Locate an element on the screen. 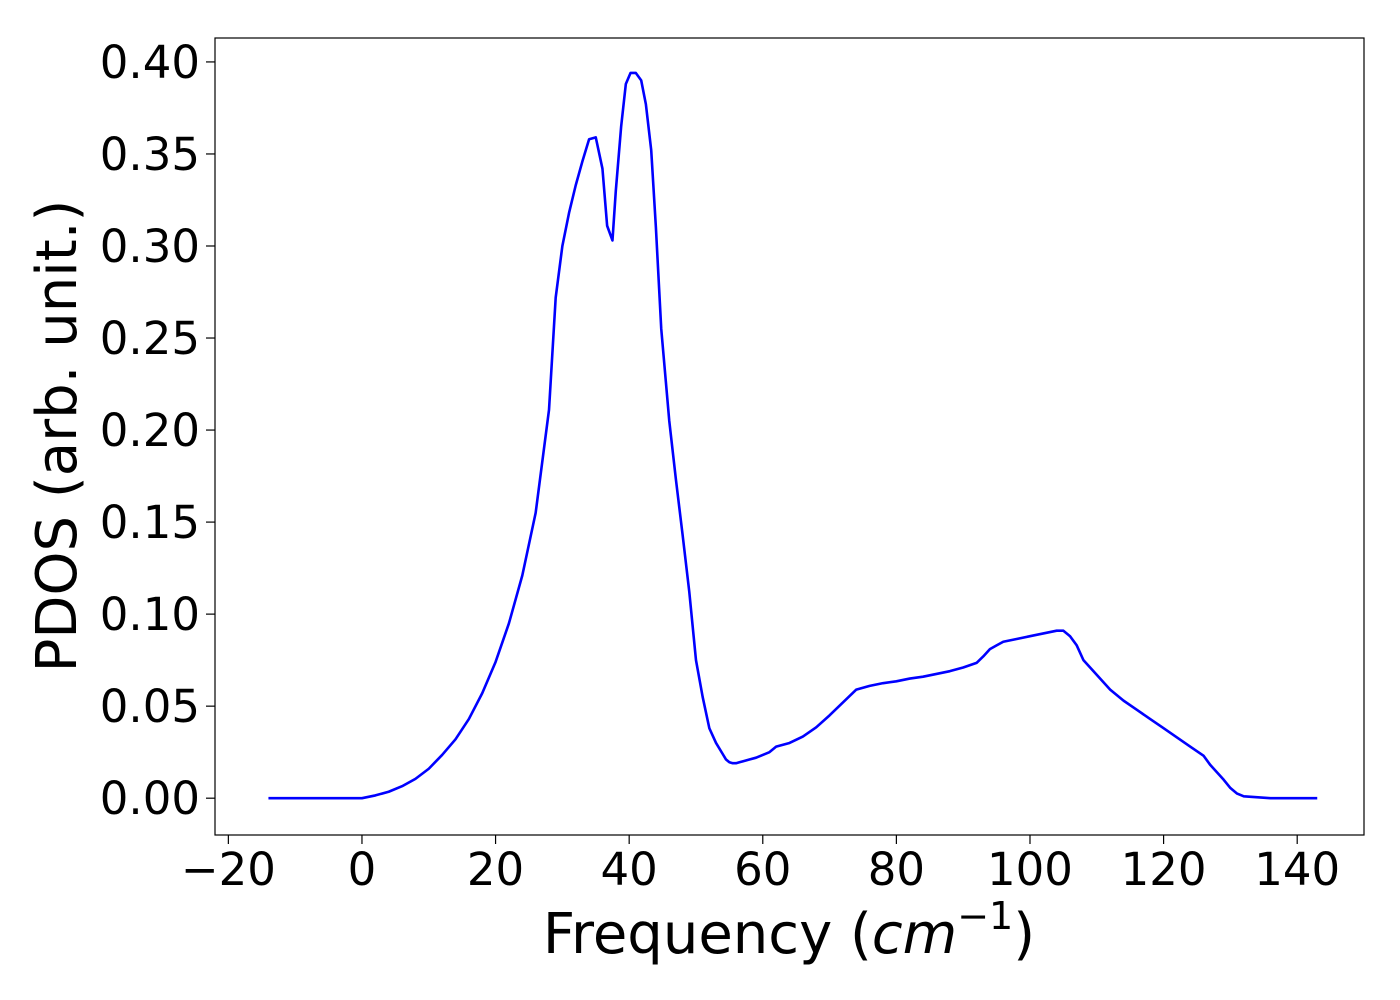 This screenshot has width=1400, height=1000. x-tick-label: 60 is located at coordinates (762, 869).